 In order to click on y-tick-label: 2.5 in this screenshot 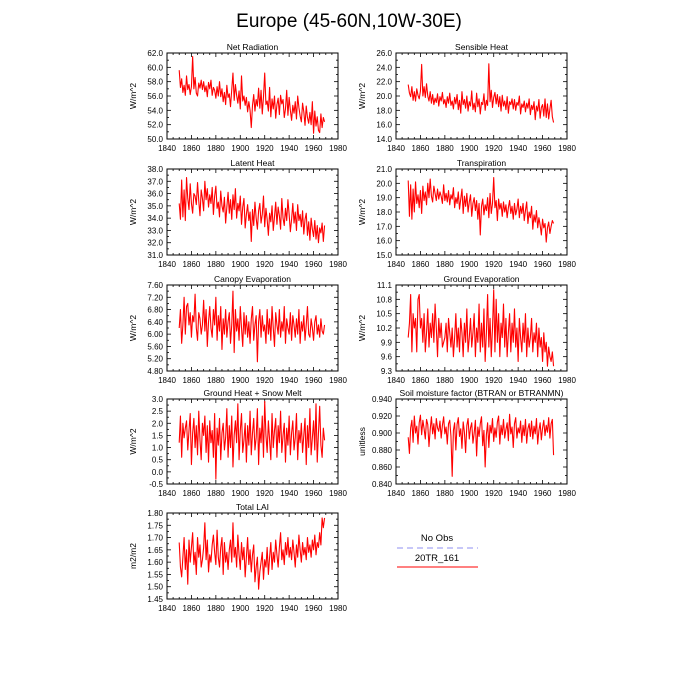, I will do `click(158, 411)`.